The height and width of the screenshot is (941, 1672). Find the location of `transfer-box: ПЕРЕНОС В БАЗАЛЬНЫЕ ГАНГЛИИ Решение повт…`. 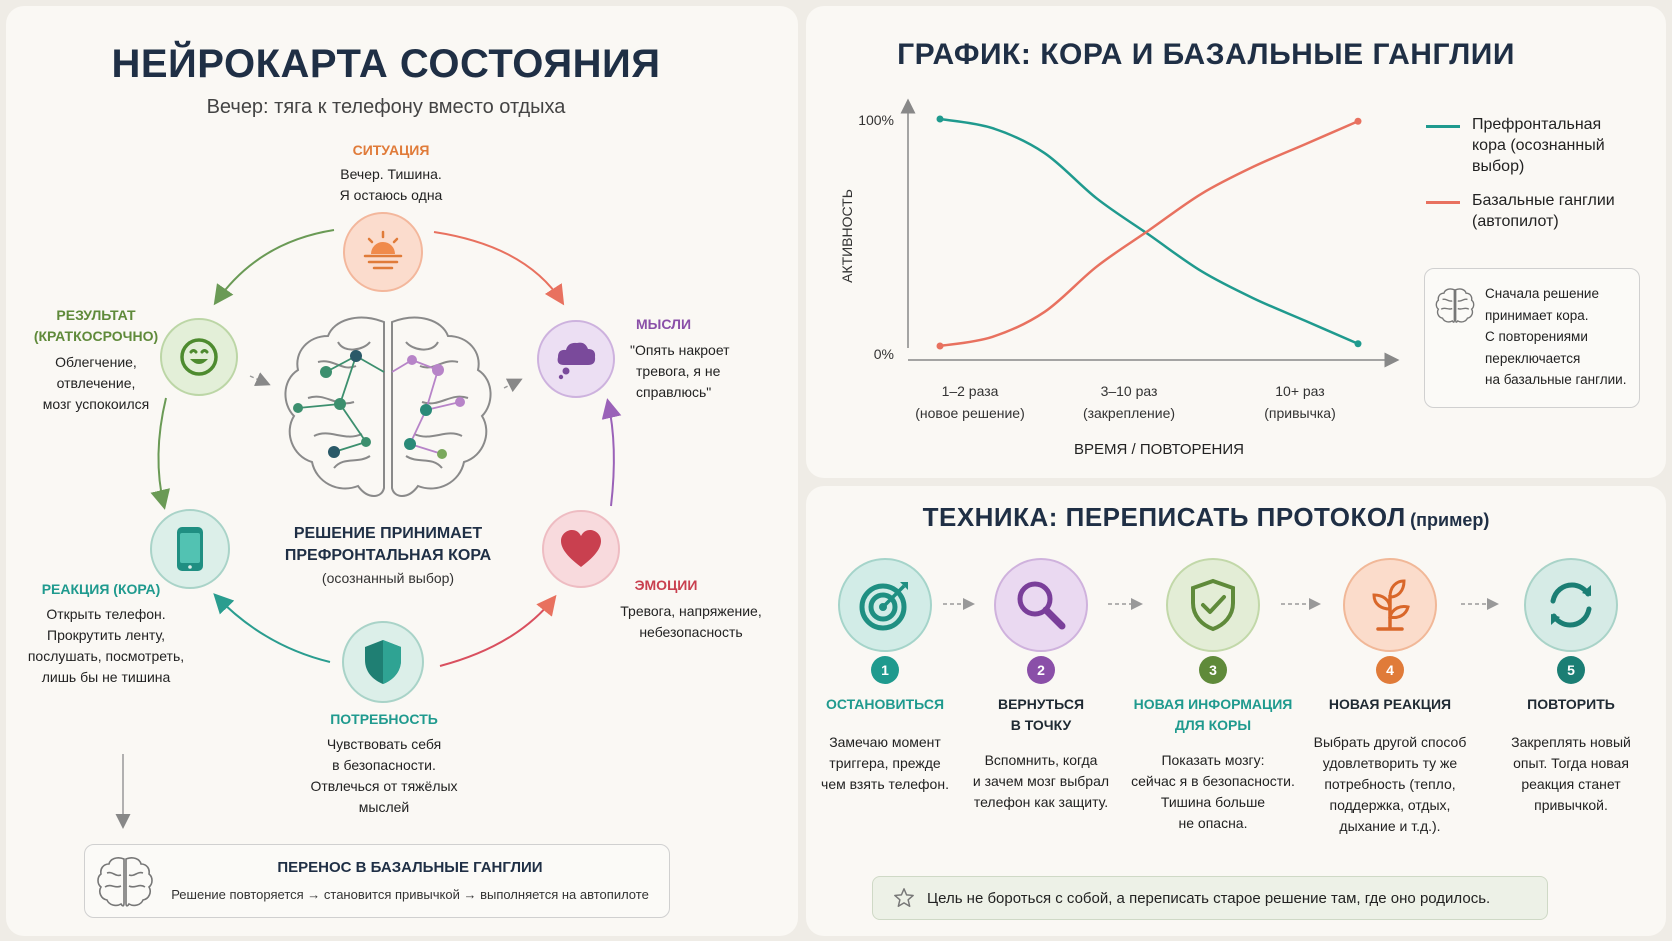

transfer-box: ПЕРЕНОС В БАЗАЛЬНЫЕ ГАНГЛИИ Решение повт… is located at coordinates (377, 881).